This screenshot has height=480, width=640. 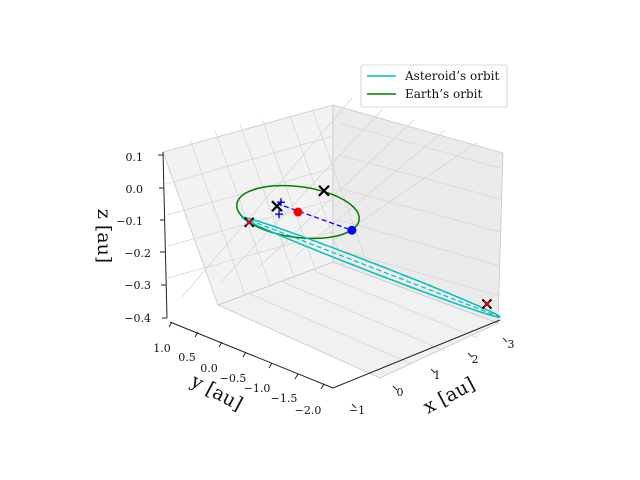 I want to click on x-tick-label: −1, so click(x=357, y=410).